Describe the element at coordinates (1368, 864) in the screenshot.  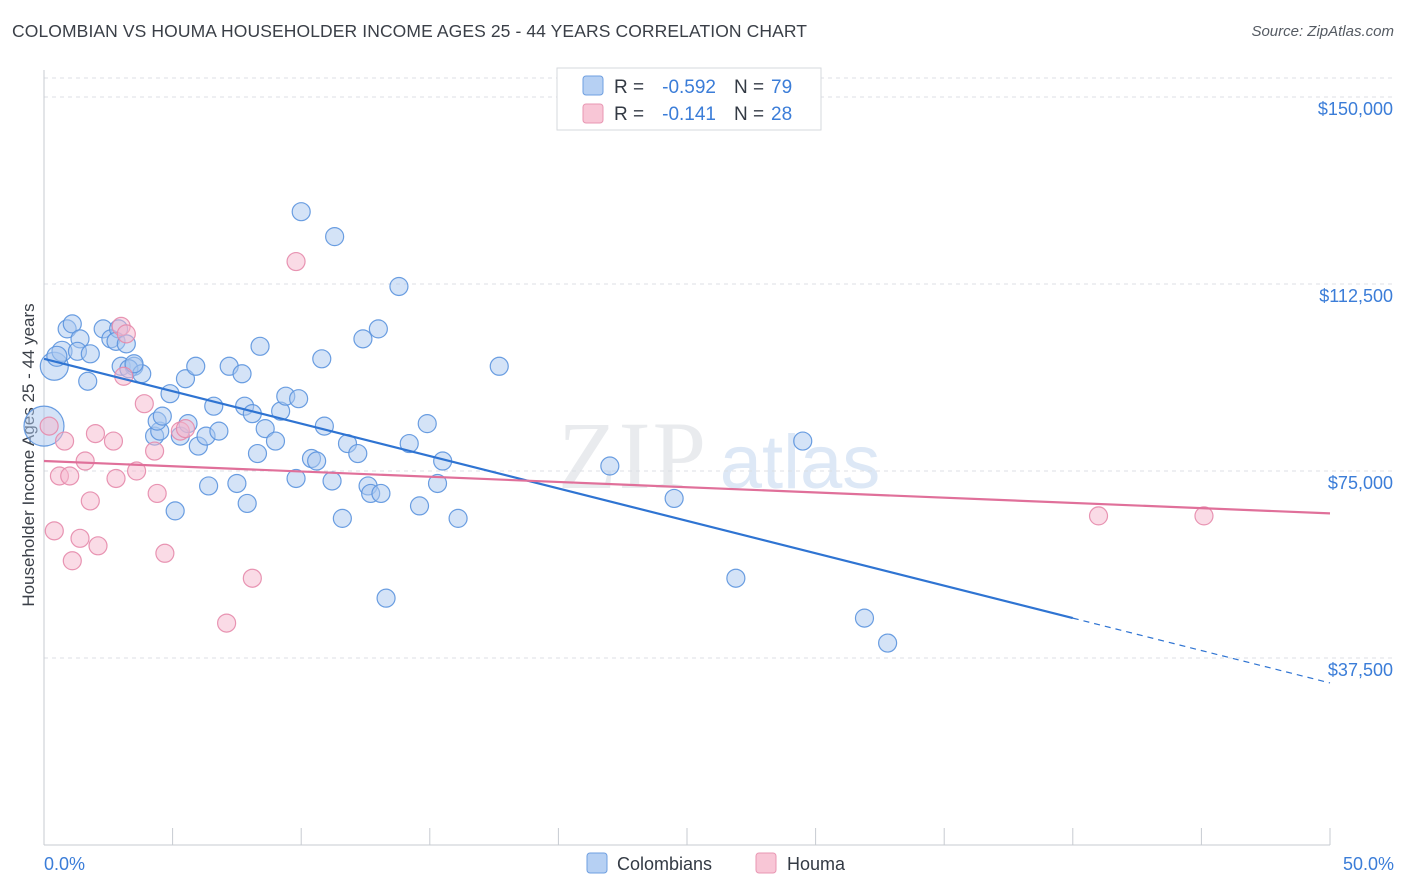
I see `x-tick-label-max: 50.0%` at that location.